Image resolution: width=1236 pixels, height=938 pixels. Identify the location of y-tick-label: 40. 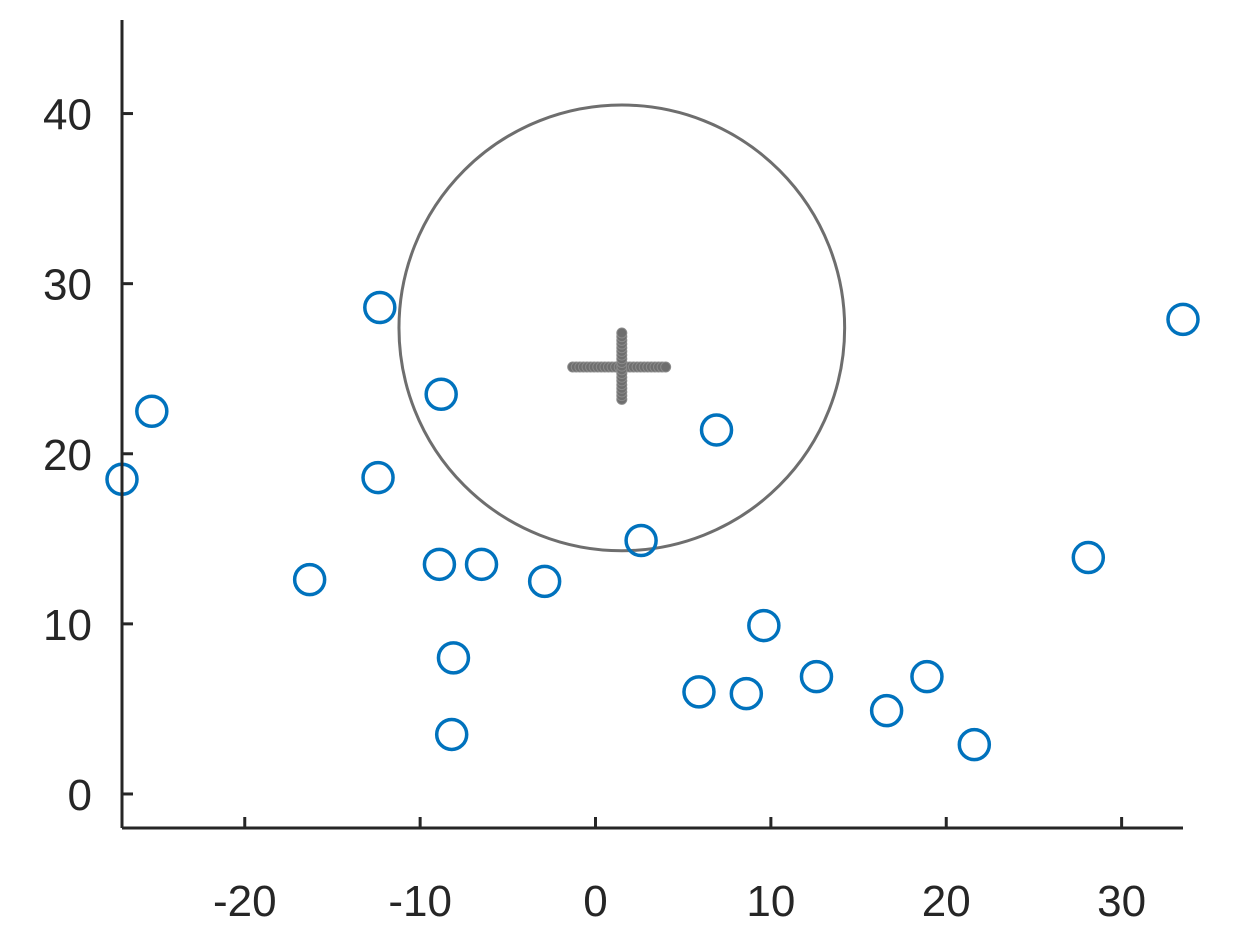
(67, 115).